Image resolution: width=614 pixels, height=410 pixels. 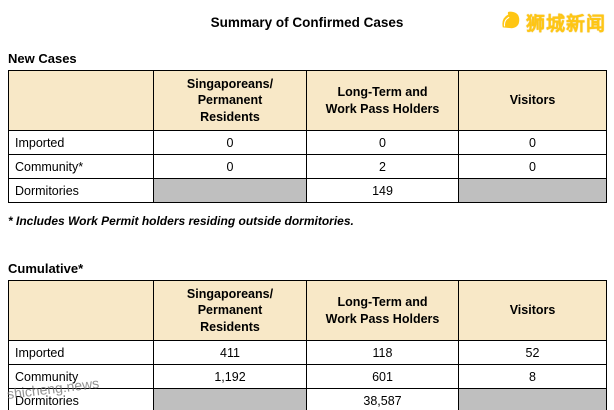 I want to click on section-heading-cumulative: Cumulative*, so click(x=46, y=268).